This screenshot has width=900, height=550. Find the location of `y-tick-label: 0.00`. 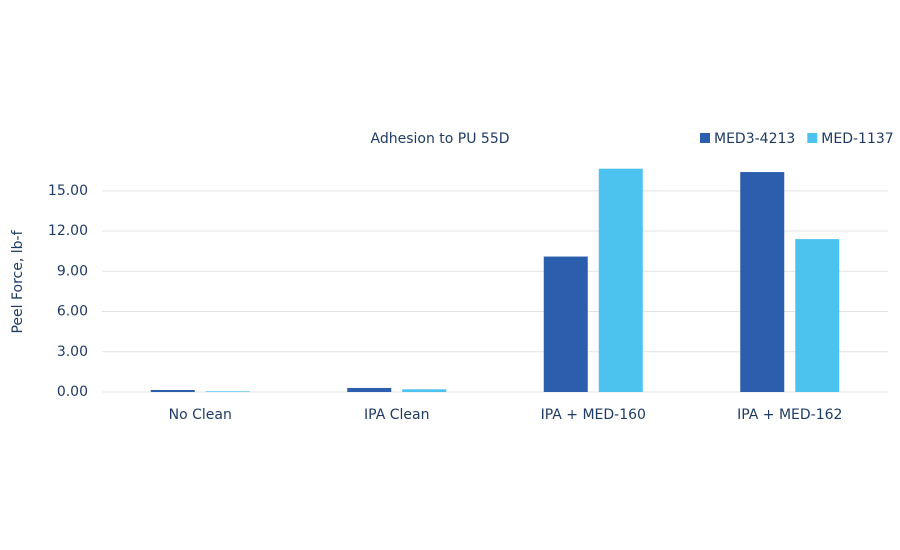

y-tick-label: 0.00 is located at coordinates (72, 392).